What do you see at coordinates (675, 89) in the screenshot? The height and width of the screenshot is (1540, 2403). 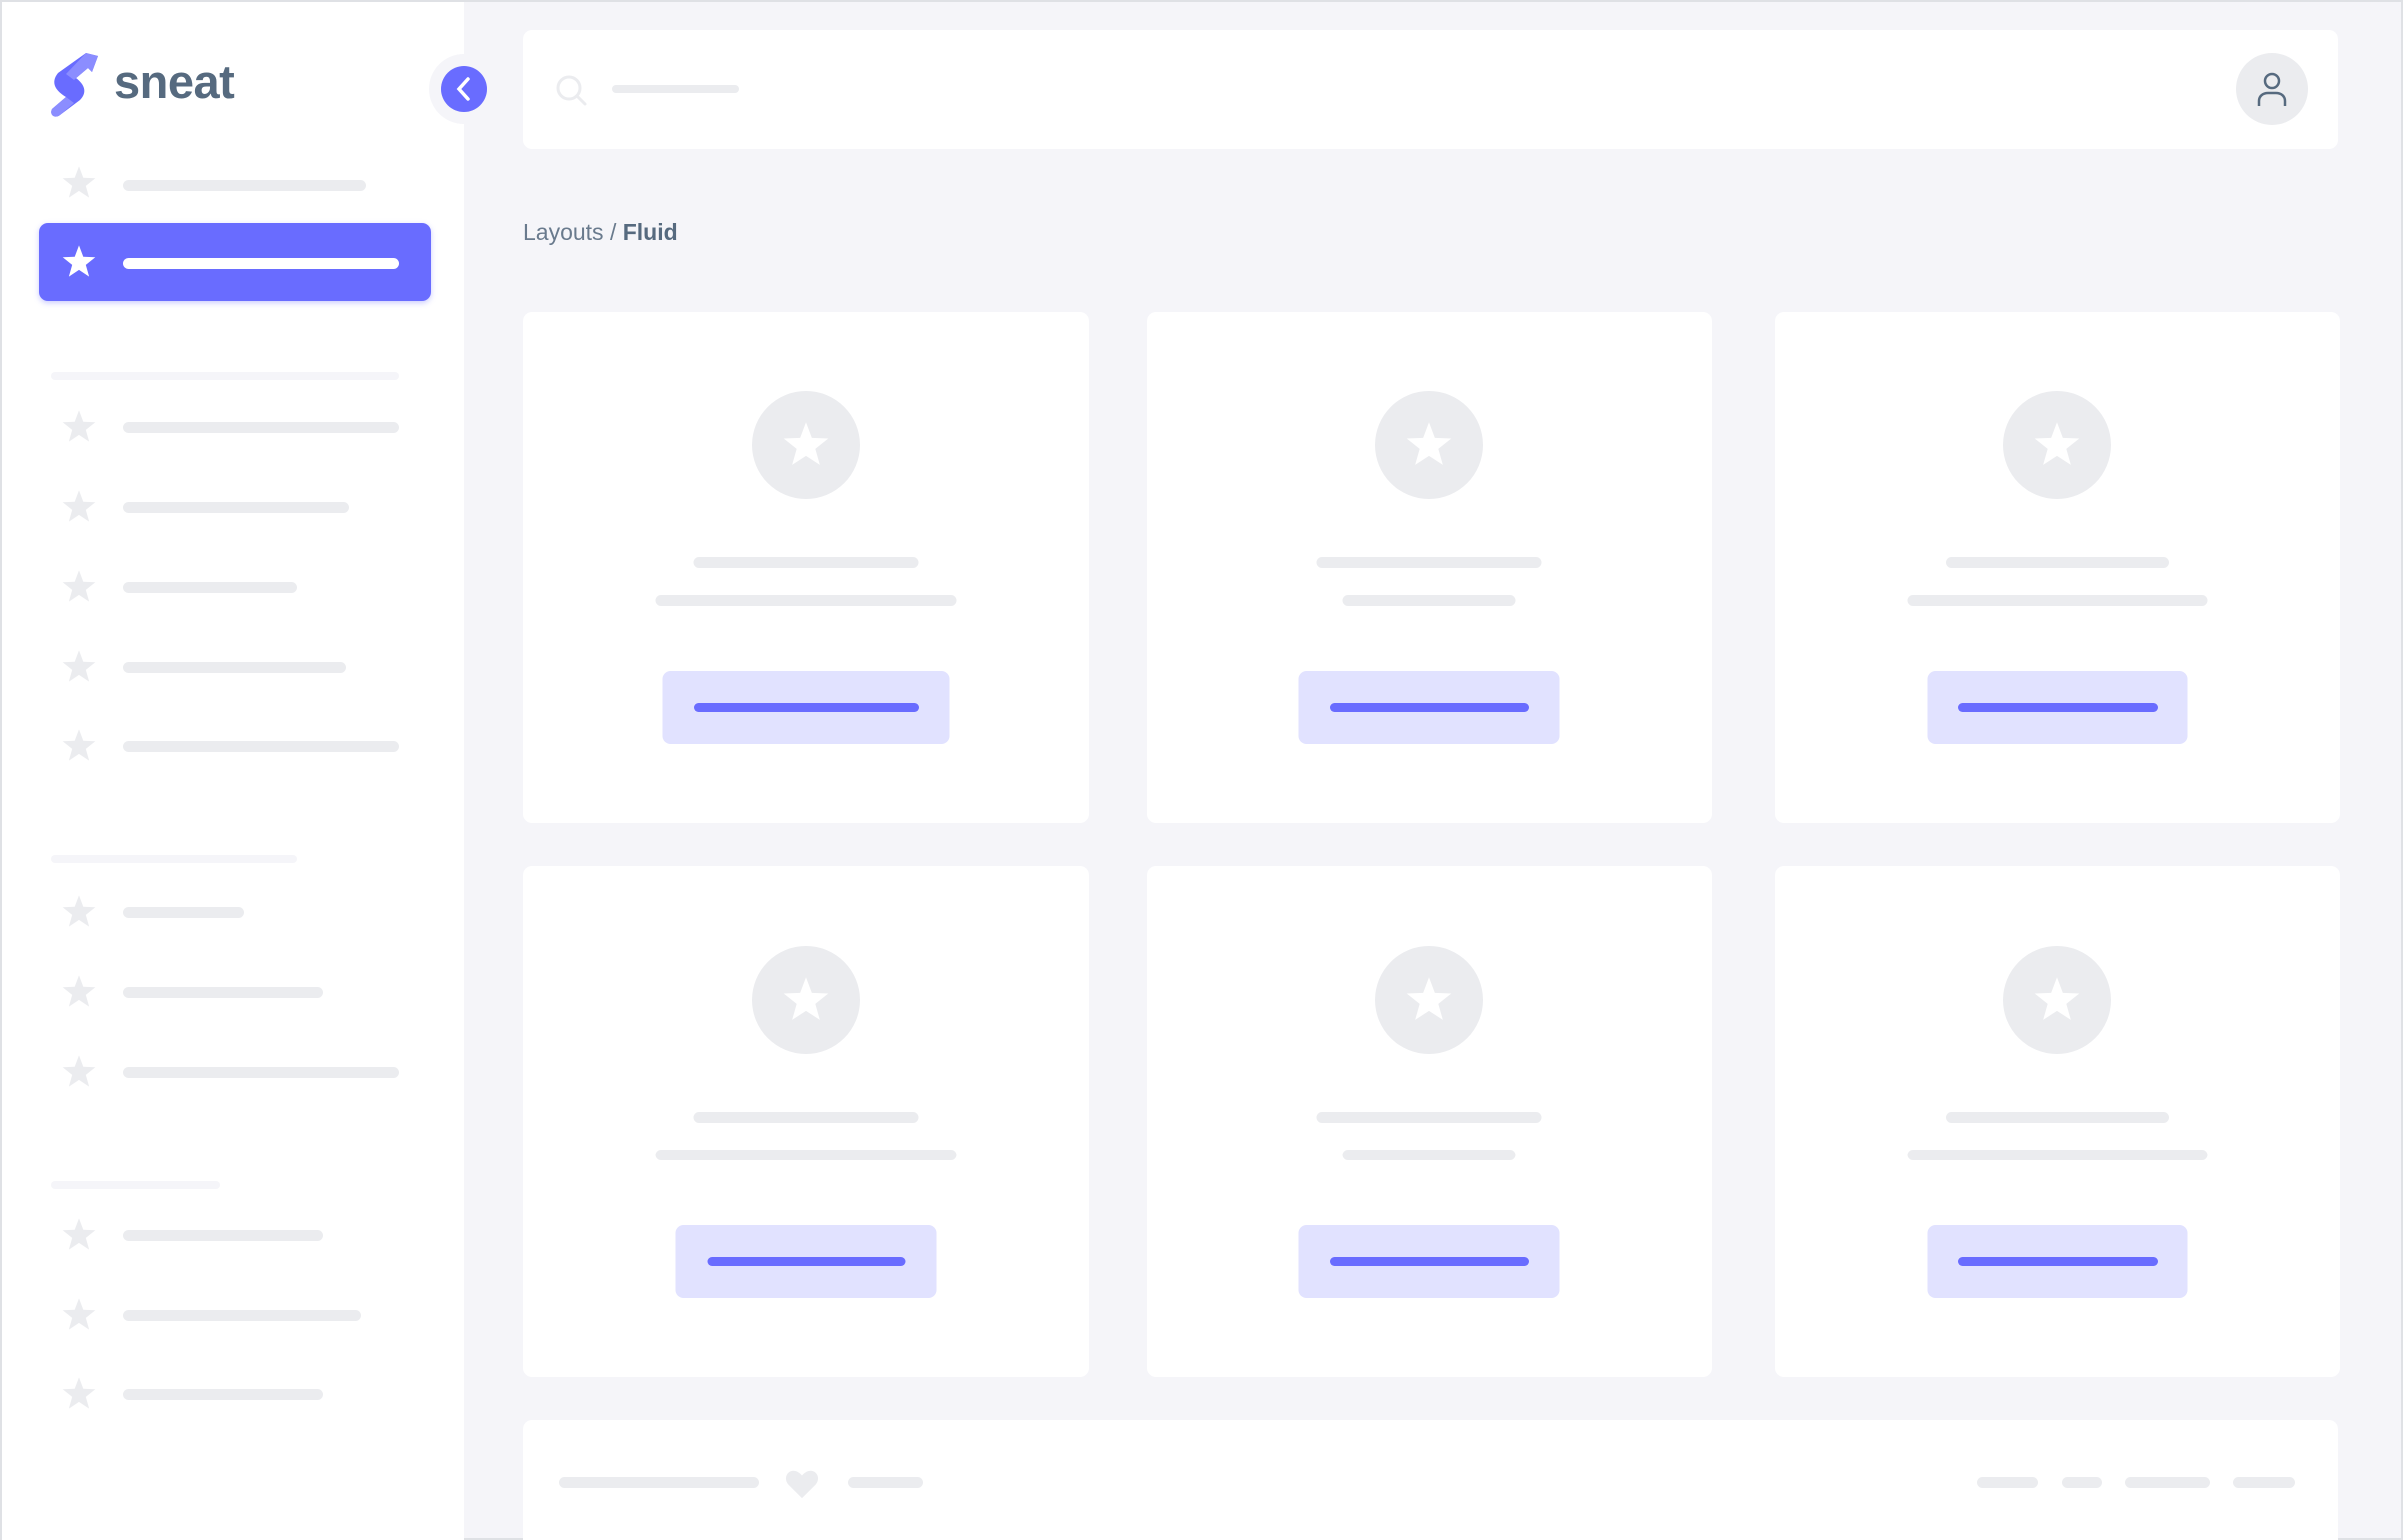 I see `search-placeholder` at bounding box center [675, 89].